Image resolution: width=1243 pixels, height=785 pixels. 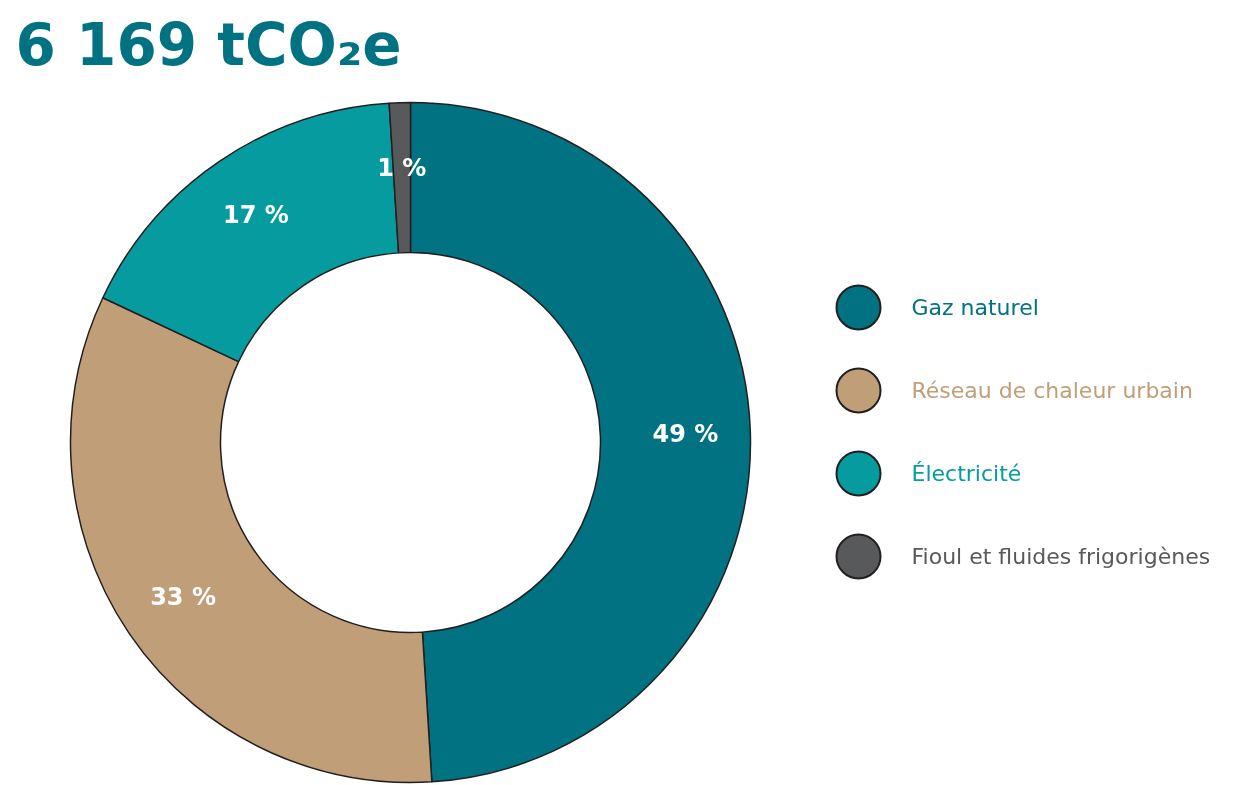 I want to click on data-label: 1 %, so click(x=402, y=167).